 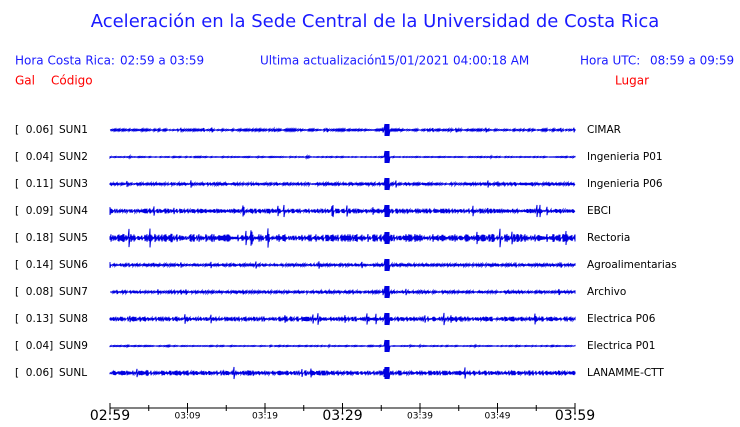 I want to click on time-tick-label: 03:39, so click(x=420, y=417).